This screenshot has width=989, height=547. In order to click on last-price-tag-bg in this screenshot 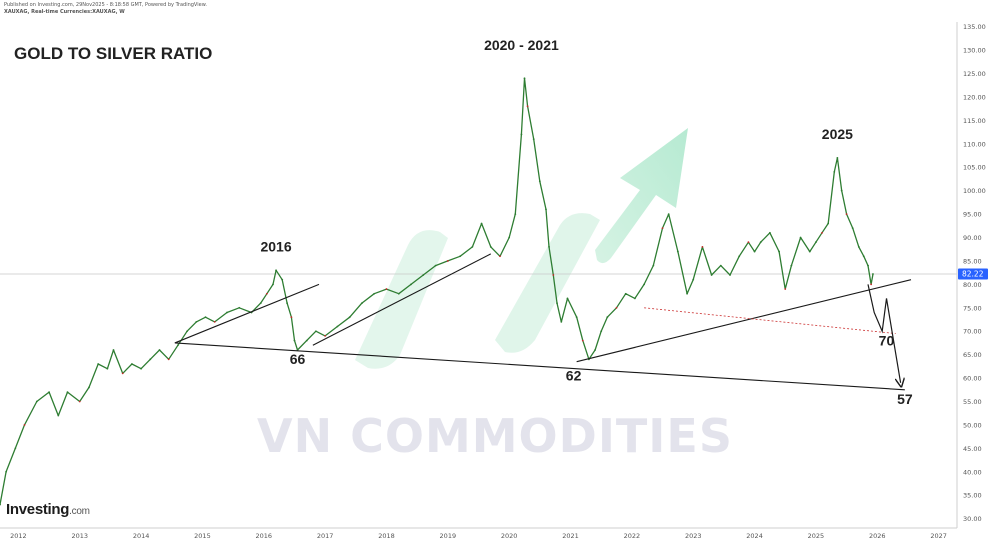, I will do `click(973, 274)`.